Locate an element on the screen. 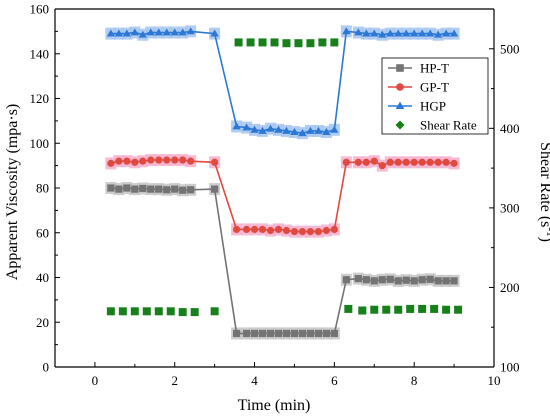 Image resolution: width=550 pixels, height=417 pixels. x-tick-label: 0 is located at coordinates (95, 380).